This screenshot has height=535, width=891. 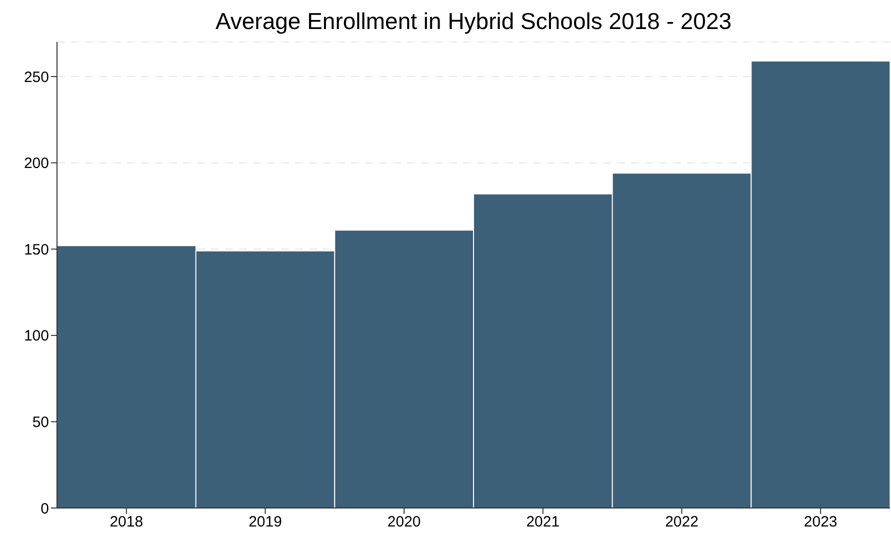 What do you see at coordinates (36, 163) in the screenshot?
I see `y-tick-label: 200` at bounding box center [36, 163].